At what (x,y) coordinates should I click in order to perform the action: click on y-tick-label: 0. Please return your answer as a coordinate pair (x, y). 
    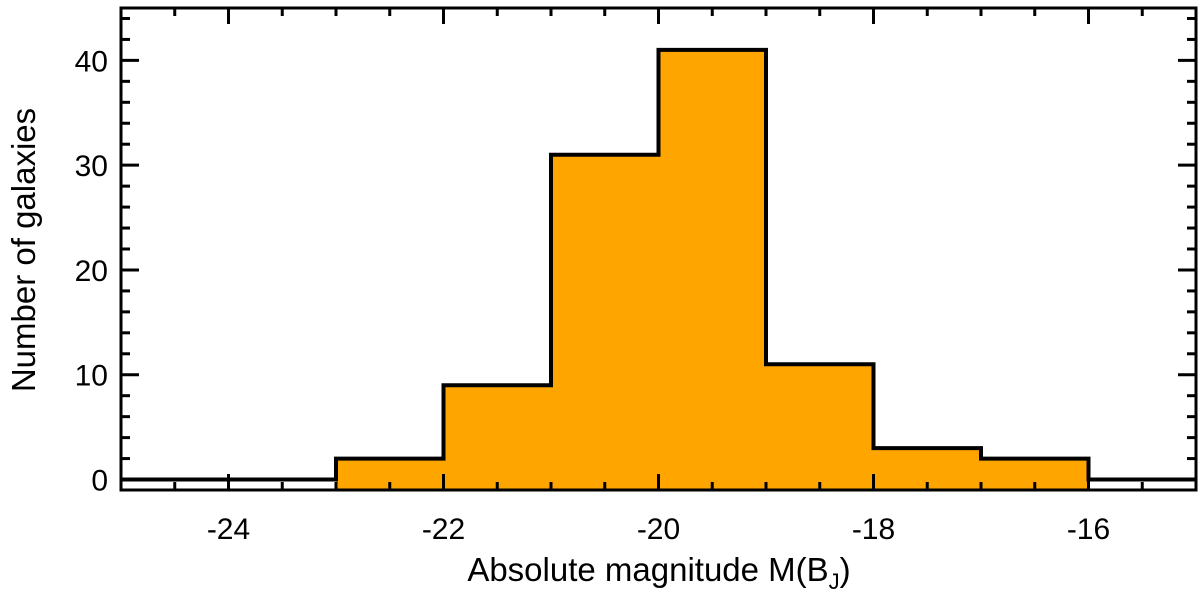
    Looking at the image, I should click on (99, 481).